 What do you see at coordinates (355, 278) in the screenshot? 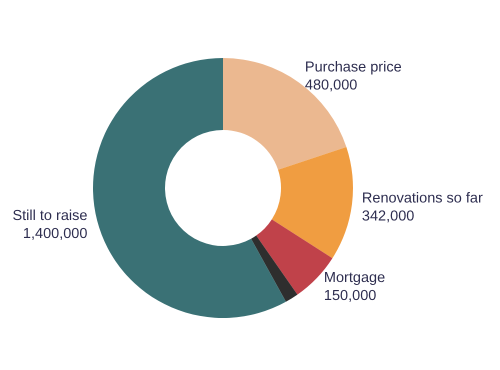
I see `slice-label: Mortgage` at bounding box center [355, 278].